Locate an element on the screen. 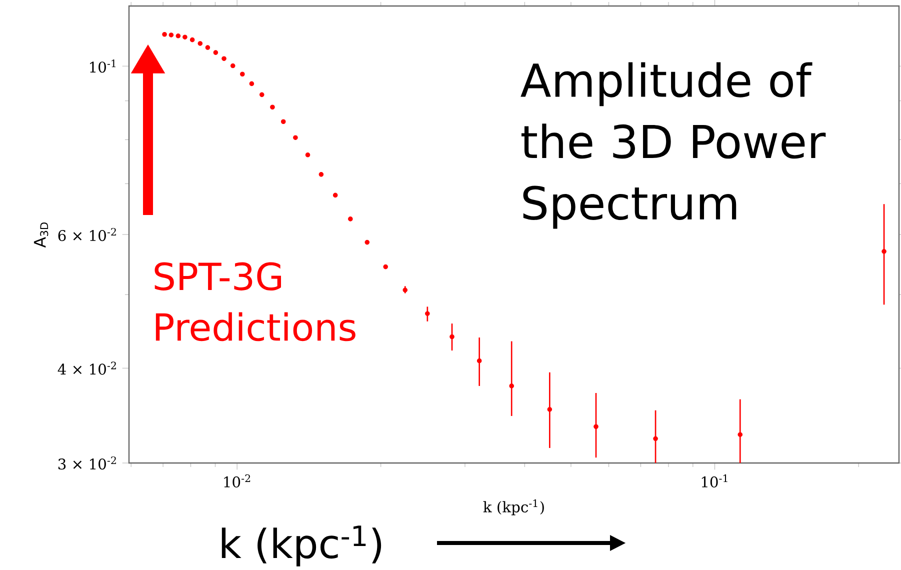 Image resolution: width=901 pixels, height=570 pixels. y-axis-title: A$_{3D}$ is located at coordinates (41, 235).